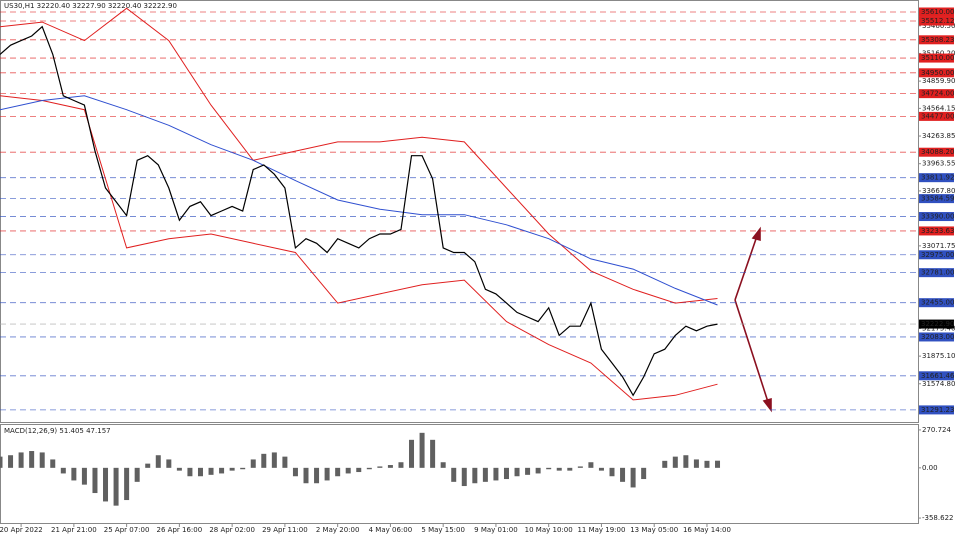 The width and height of the screenshot is (955, 535). I want to click on level-label: 34477.00, so click(937, 116).